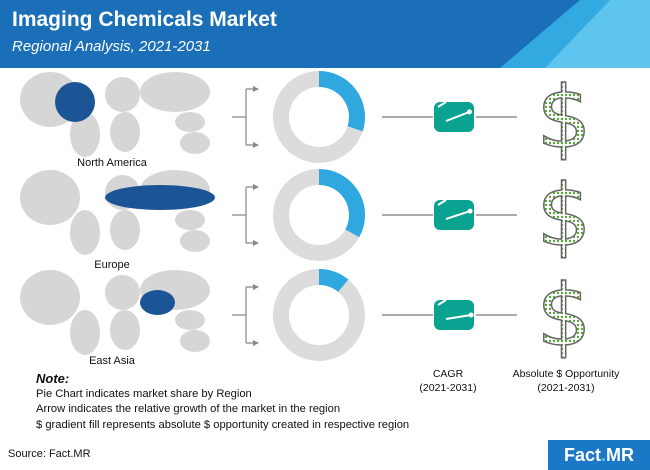  I want to click on cagr-period: (2021-2031), so click(448, 388).